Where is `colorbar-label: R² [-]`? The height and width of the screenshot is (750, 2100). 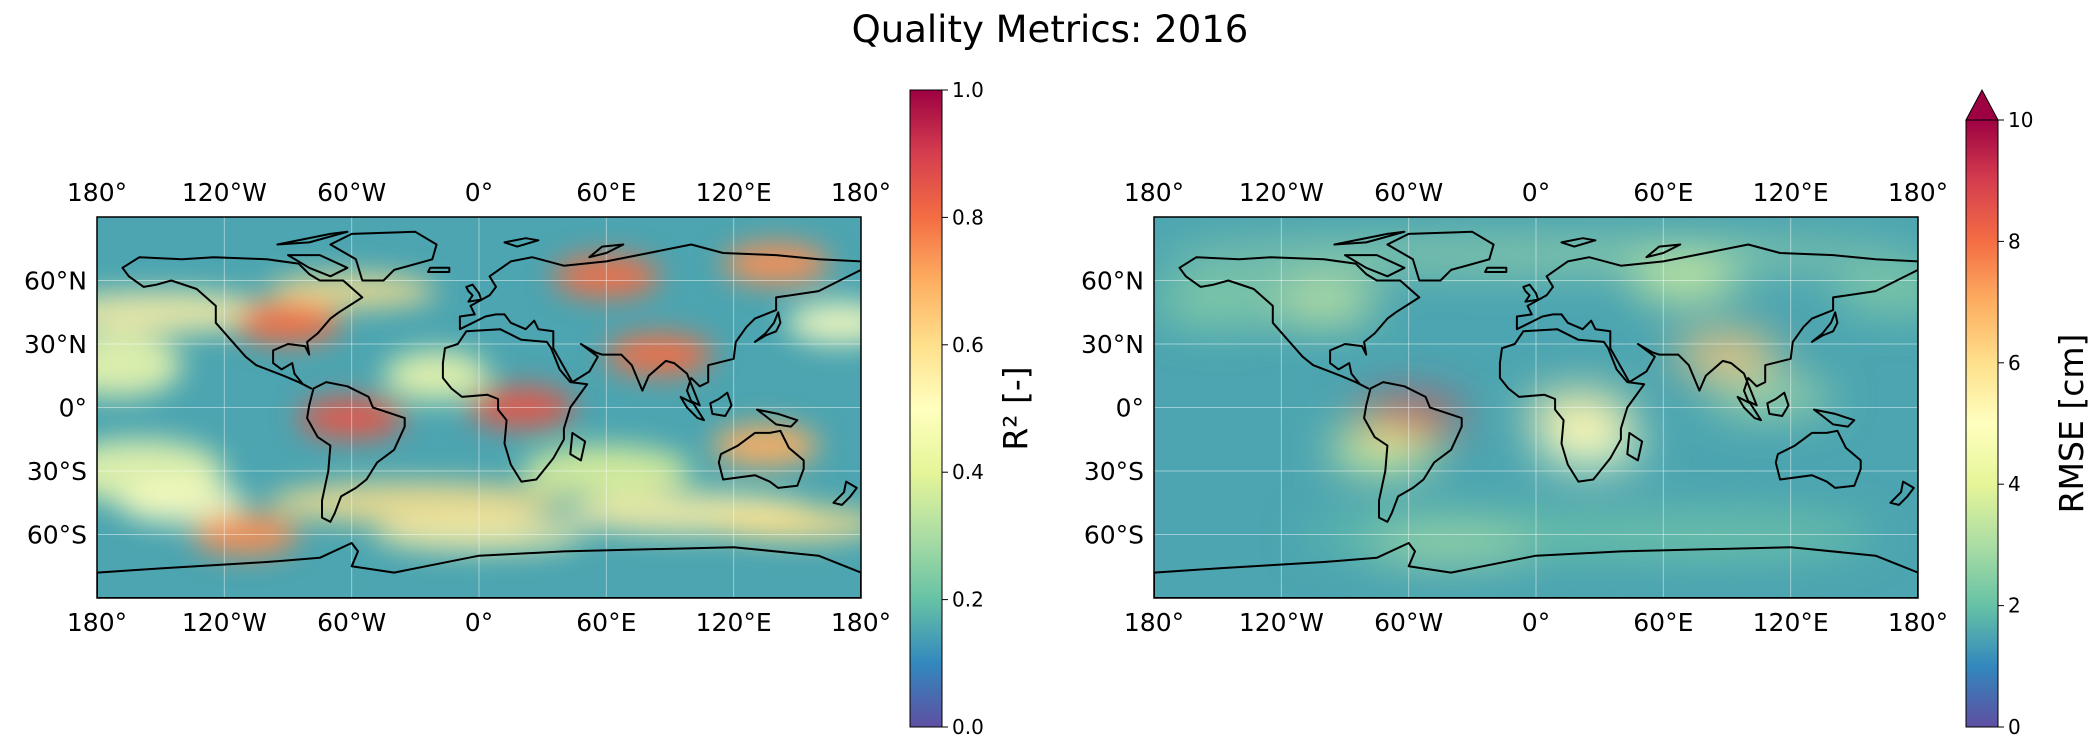 colorbar-label: R² [-] is located at coordinates (1015, 408).